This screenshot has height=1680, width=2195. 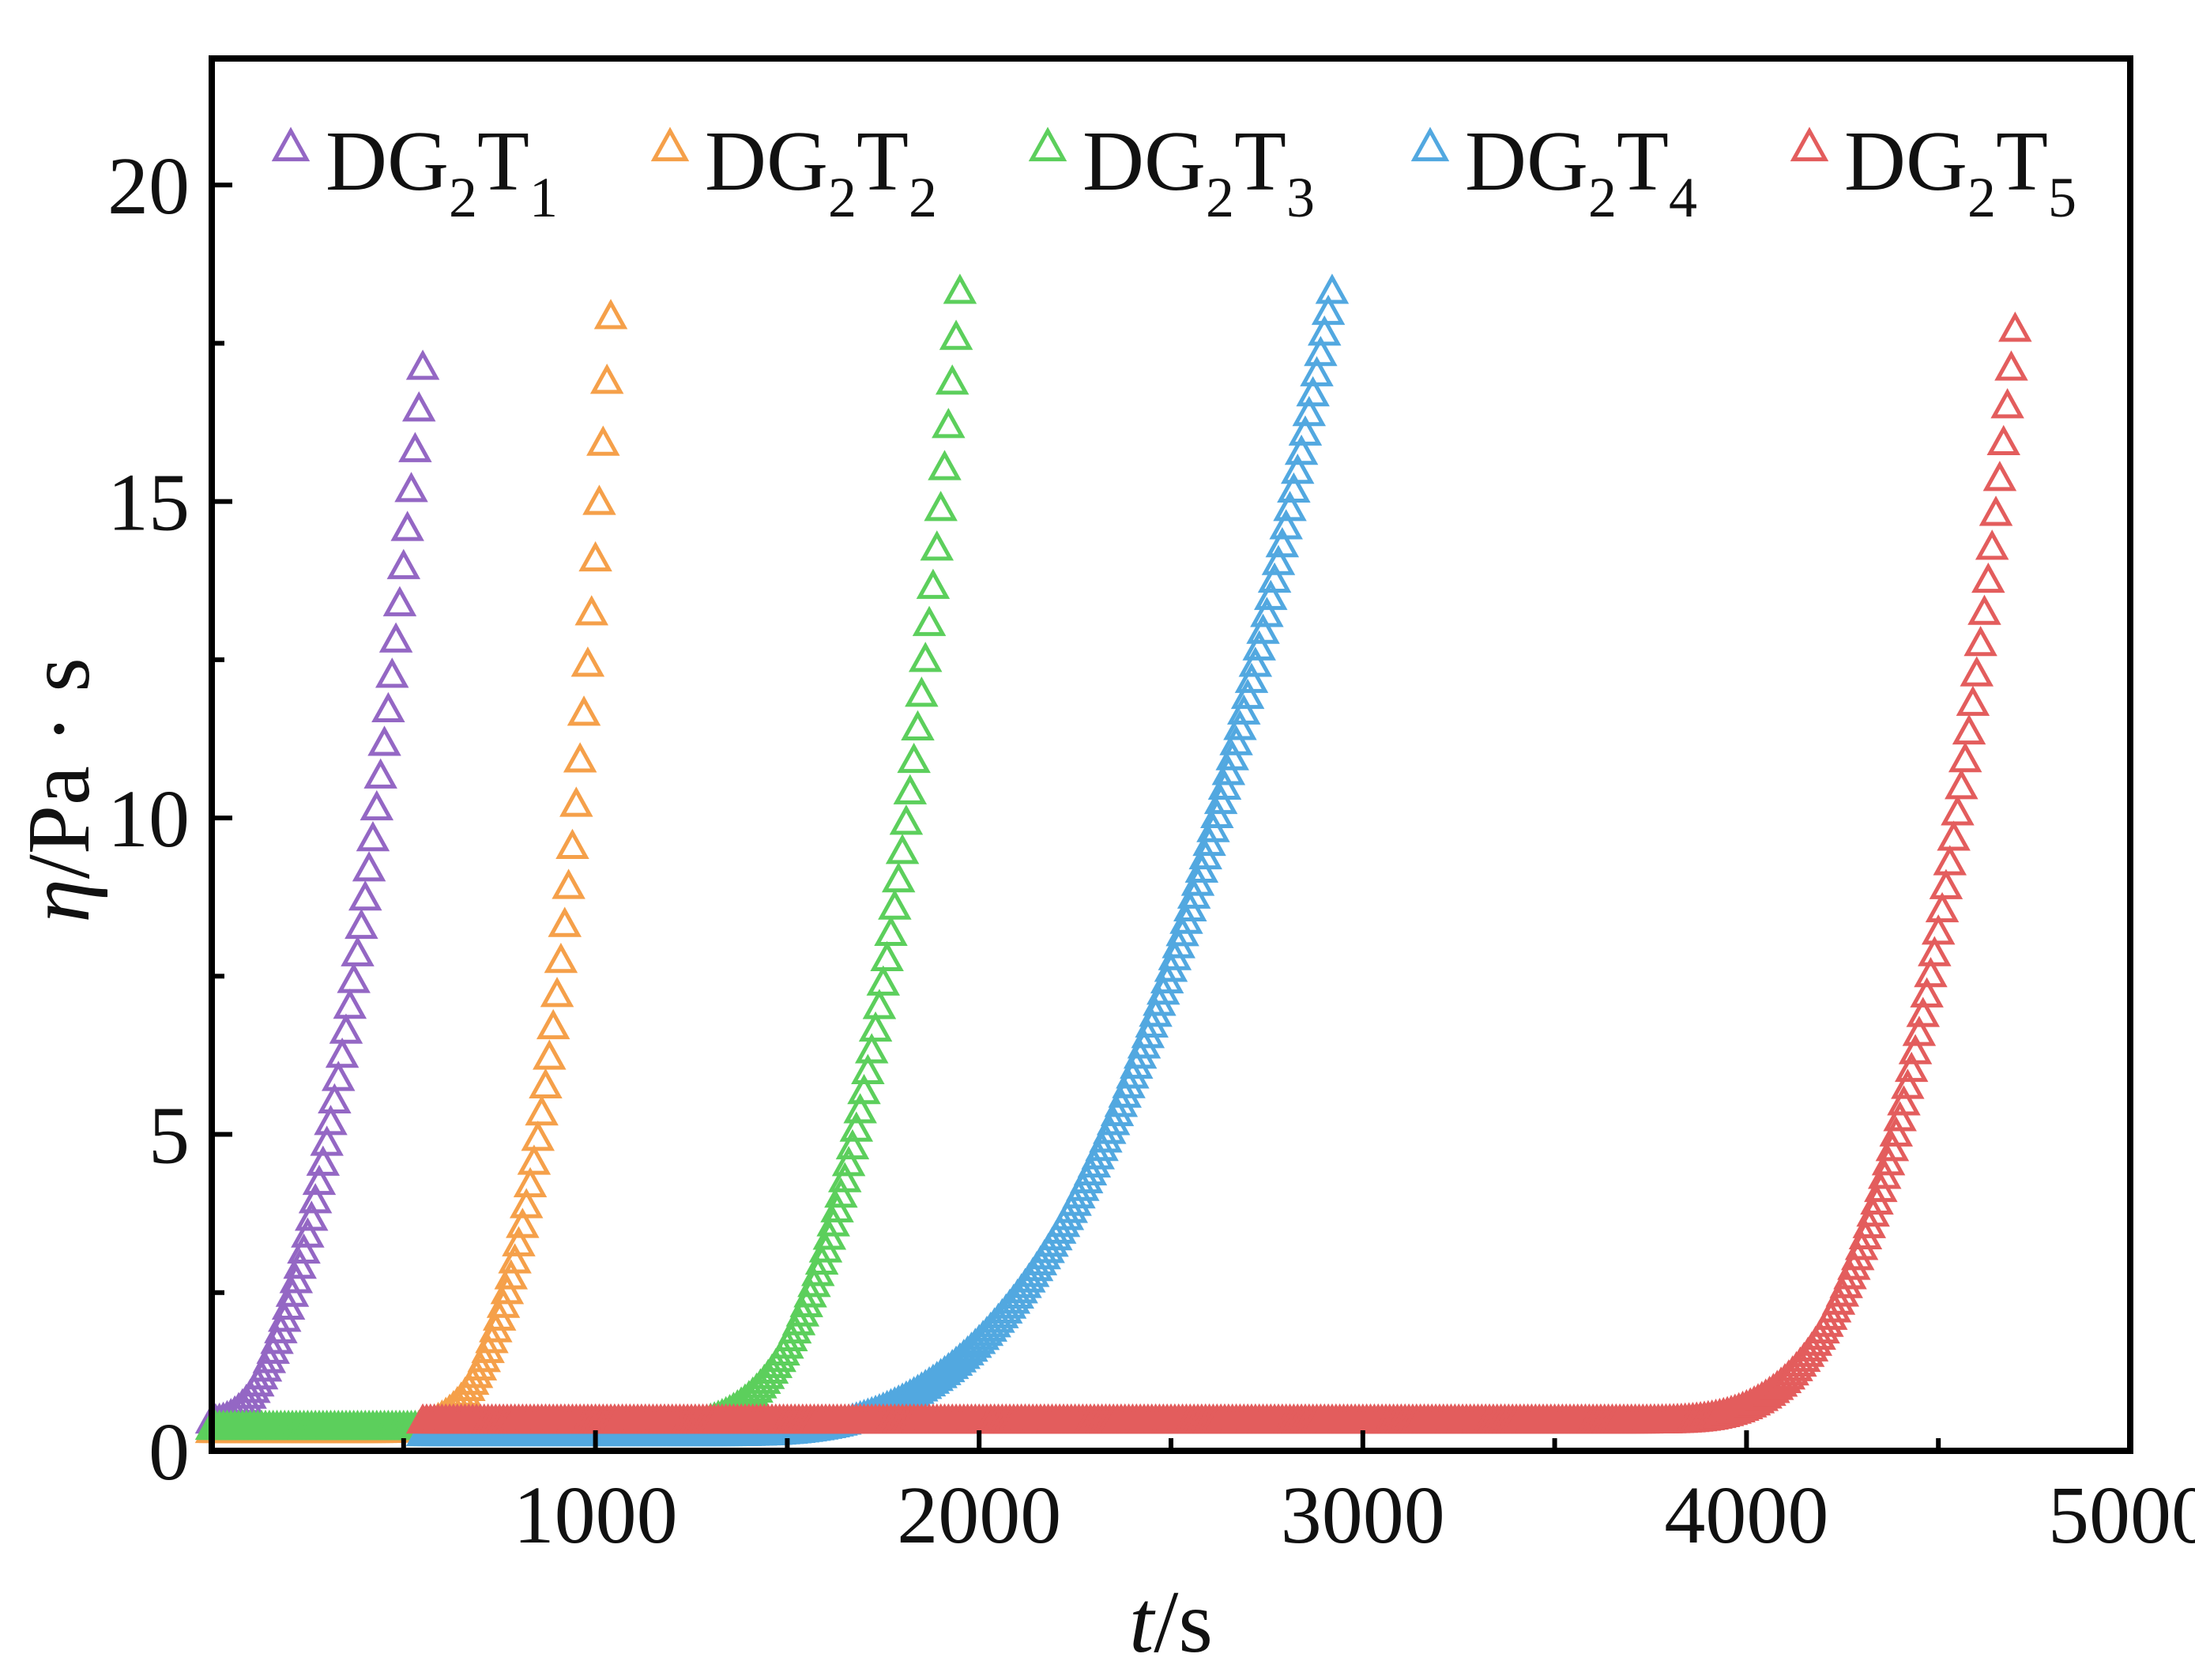 What do you see at coordinates (1363, 1515) in the screenshot?
I see `x-tick-label: 3000` at bounding box center [1363, 1515].